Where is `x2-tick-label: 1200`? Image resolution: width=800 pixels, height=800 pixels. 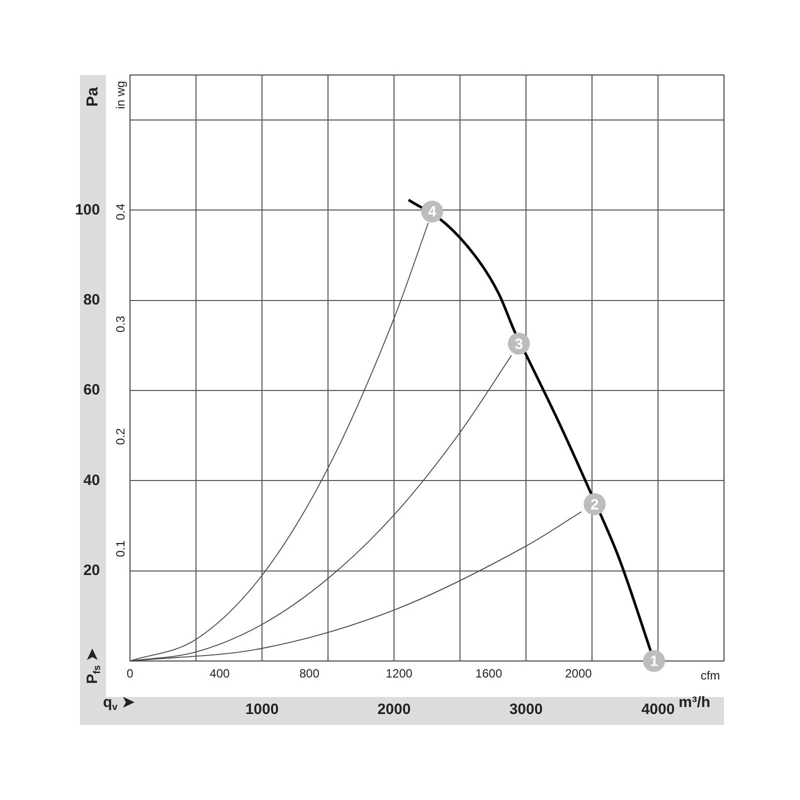
x2-tick-label: 1200 is located at coordinates (399, 673).